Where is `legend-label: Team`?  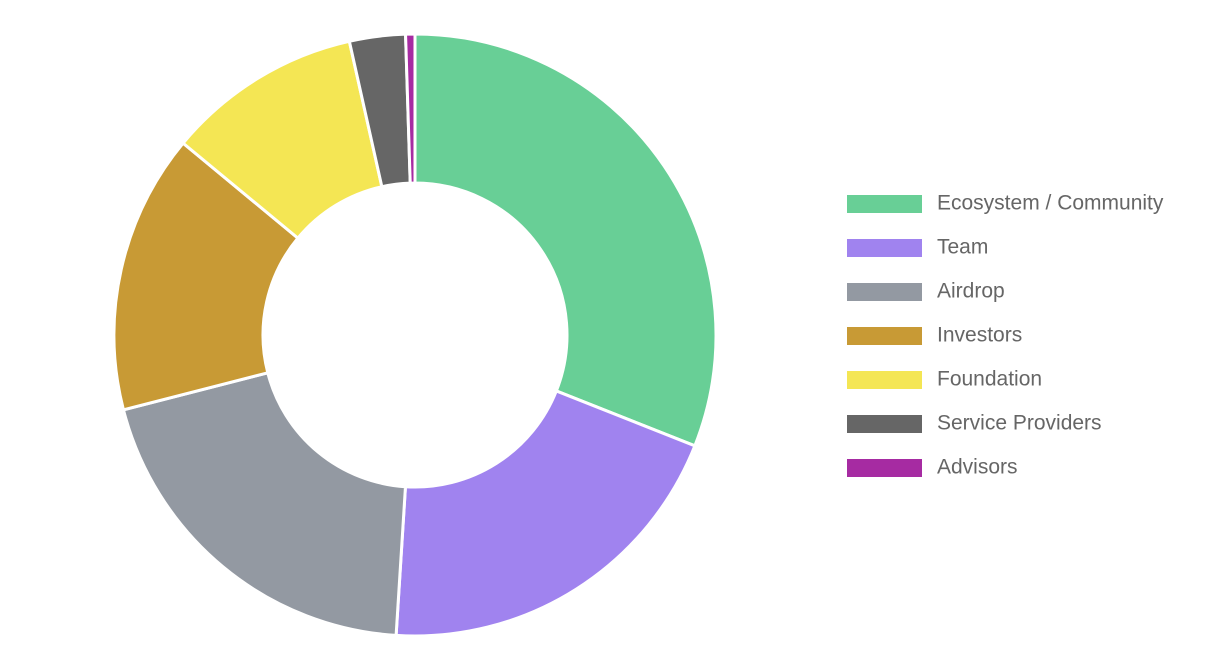
legend-label: Team is located at coordinates (962, 247).